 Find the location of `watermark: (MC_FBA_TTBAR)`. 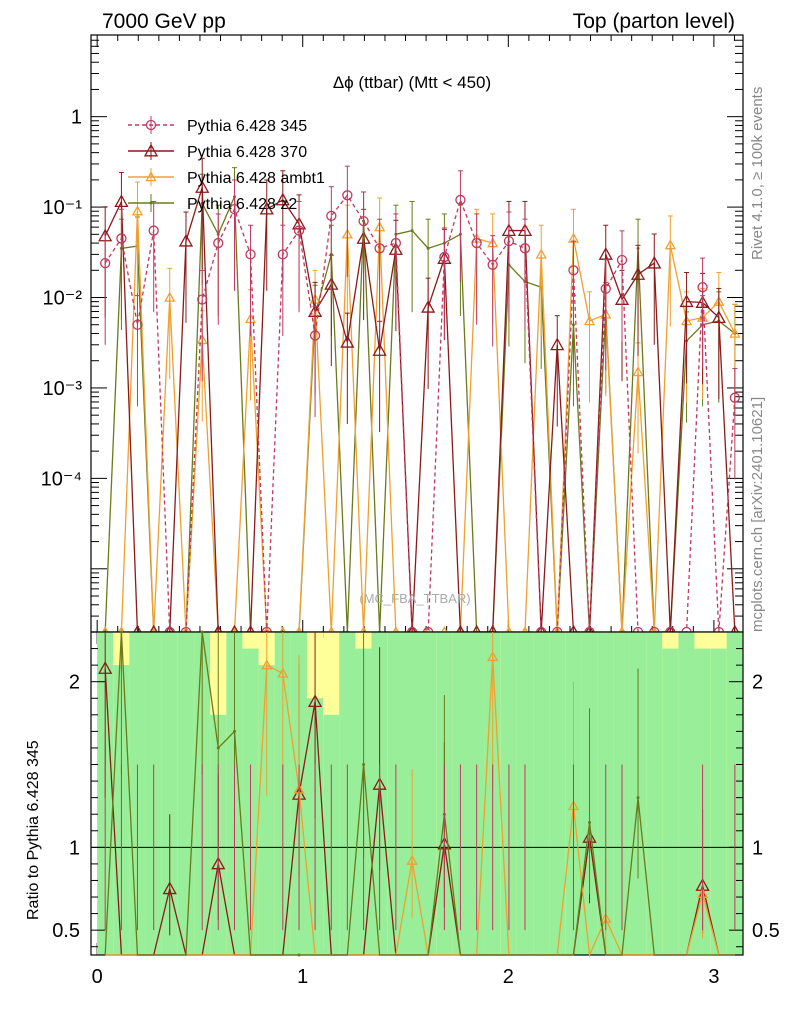

watermark: (MC_FBA_TTBAR) is located at coordinates (414, 598).